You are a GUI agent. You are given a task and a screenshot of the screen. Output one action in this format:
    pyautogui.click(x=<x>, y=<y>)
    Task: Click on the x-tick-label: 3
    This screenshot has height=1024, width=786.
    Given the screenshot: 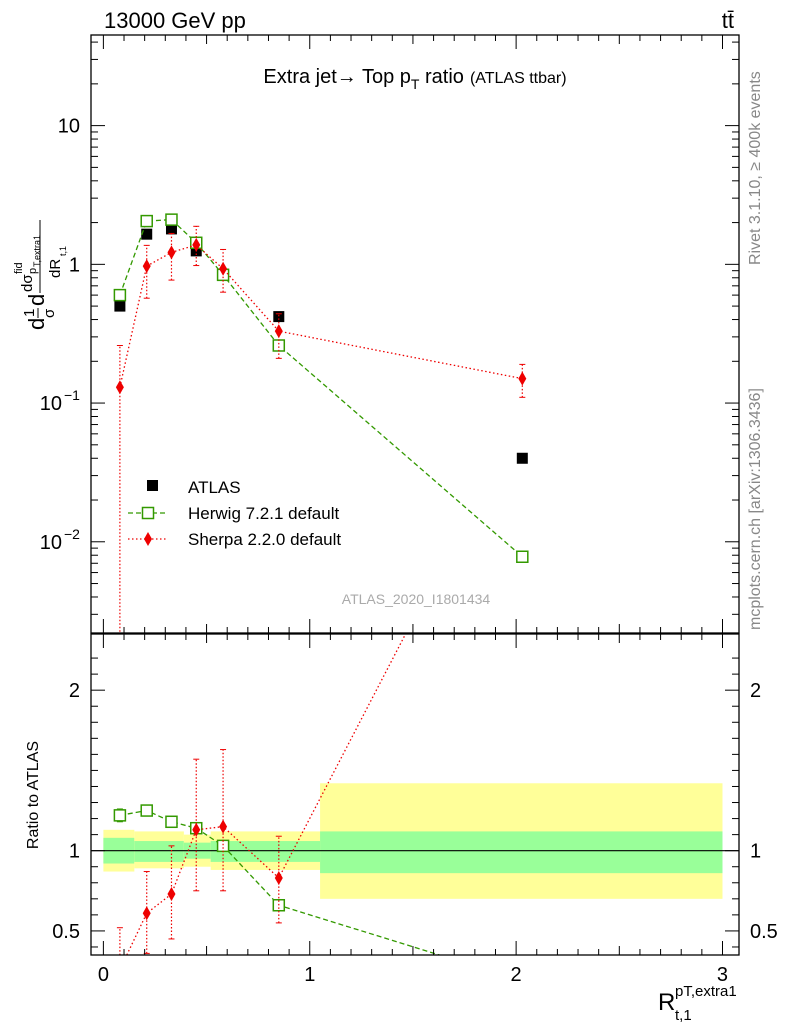 What is the action you would take?
    pyautogui.click(x=722, y=975)
    